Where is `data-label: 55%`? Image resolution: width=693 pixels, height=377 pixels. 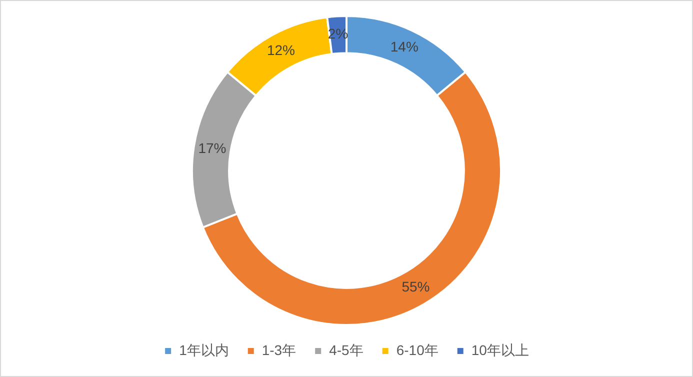
data-label: 55% is located at coordinates (416, 286).